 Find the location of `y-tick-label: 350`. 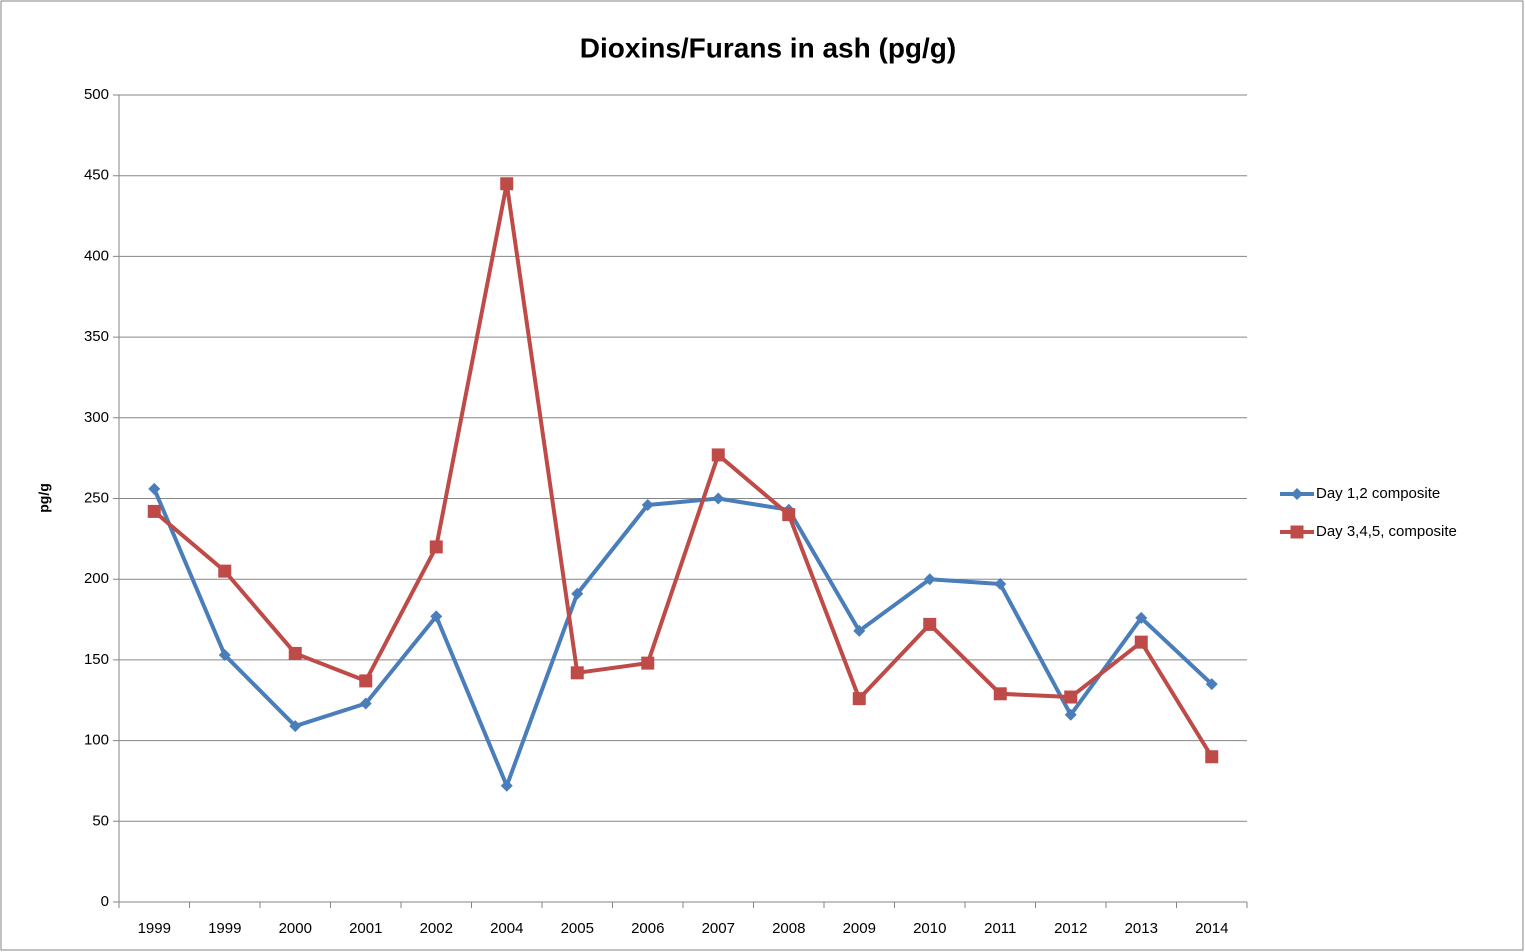

y-tick-label: 350 is located at coordinates (96, 336).